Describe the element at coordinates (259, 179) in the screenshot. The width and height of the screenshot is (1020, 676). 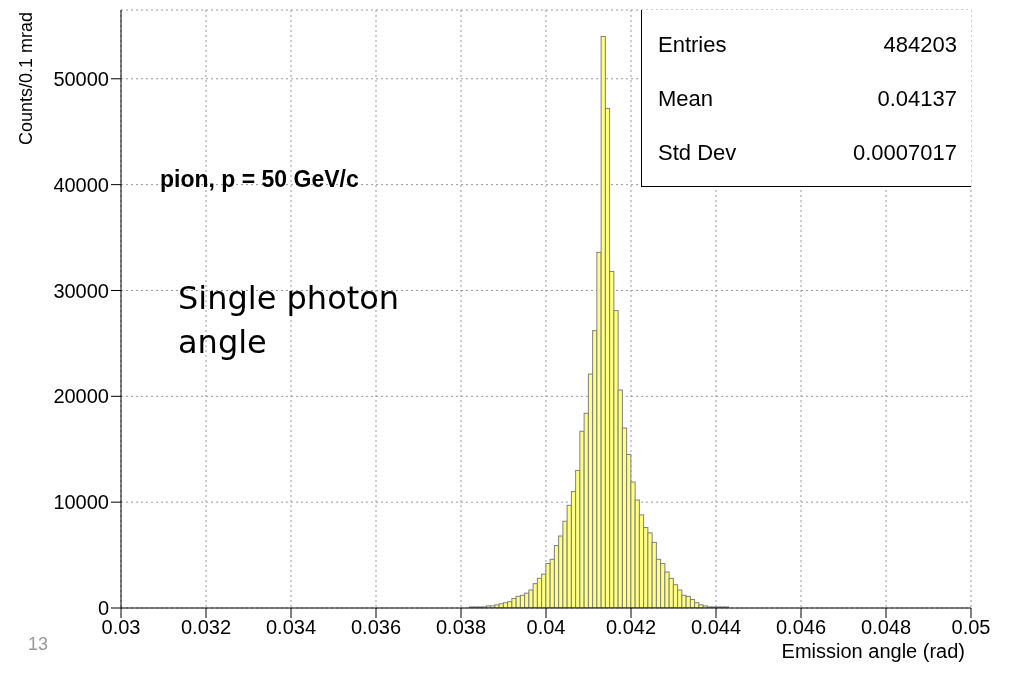
I see `annotation: pion, p = 50 GeV/c` at that location.